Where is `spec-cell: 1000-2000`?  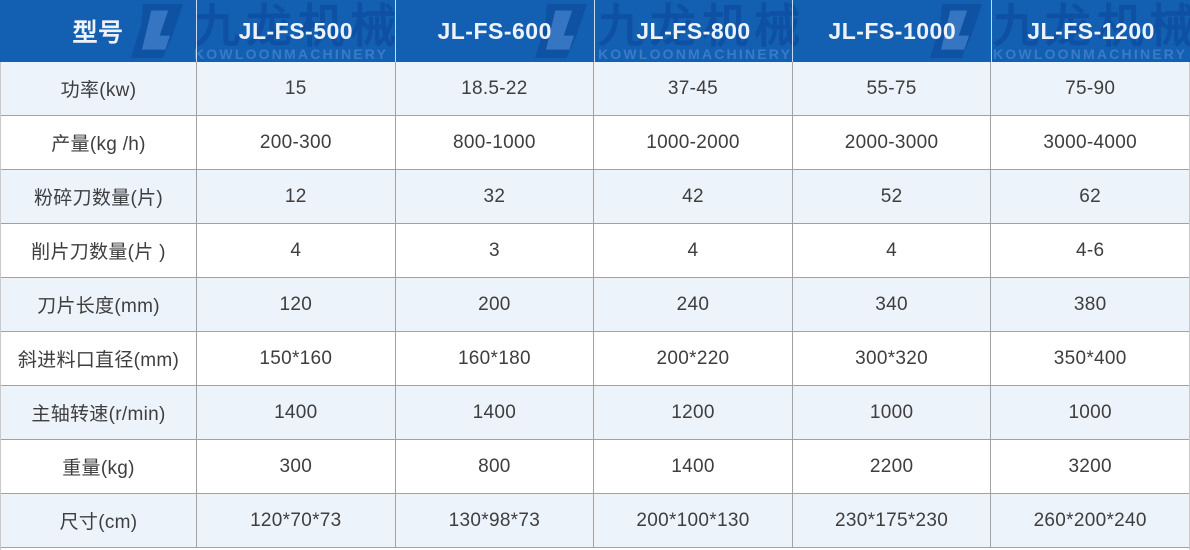 spec-cell: 1000-2000 is located at coordinates (692, 142).